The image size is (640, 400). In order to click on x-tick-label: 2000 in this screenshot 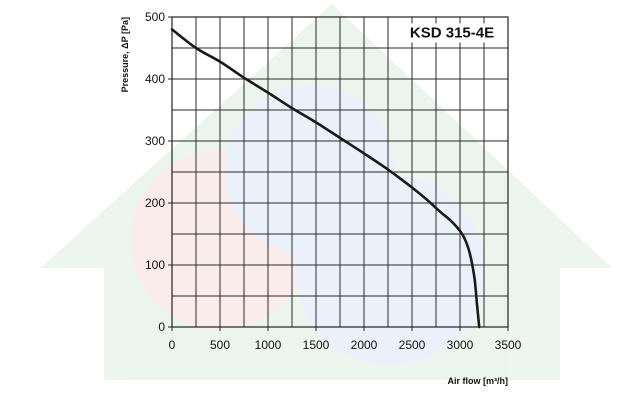, I will do `click(364, 345)`.